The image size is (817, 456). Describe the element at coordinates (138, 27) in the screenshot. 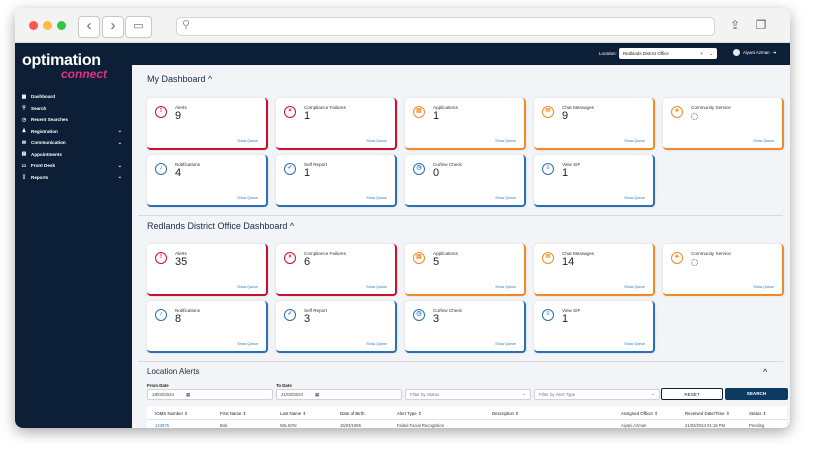

I see `sidebar-toggle-icon: ▭` at that location.